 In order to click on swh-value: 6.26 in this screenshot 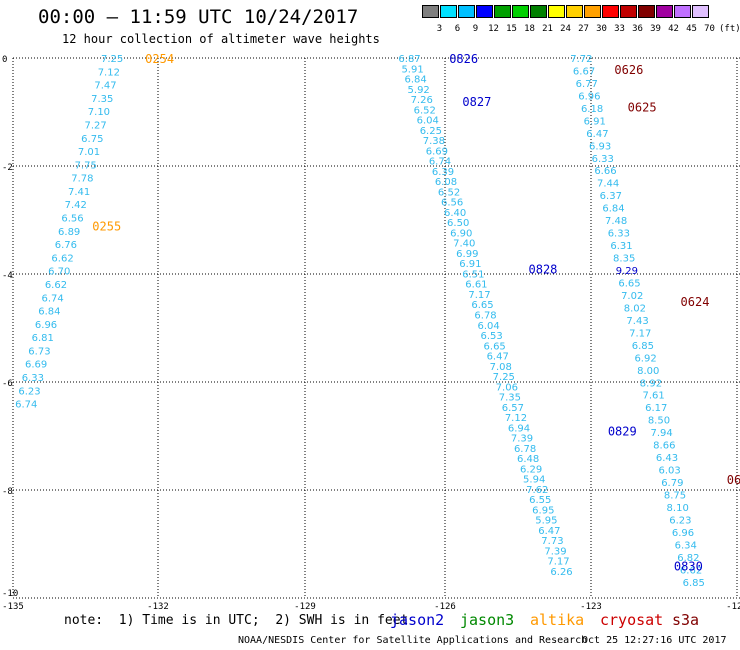, I will do `click(561, 572)`.